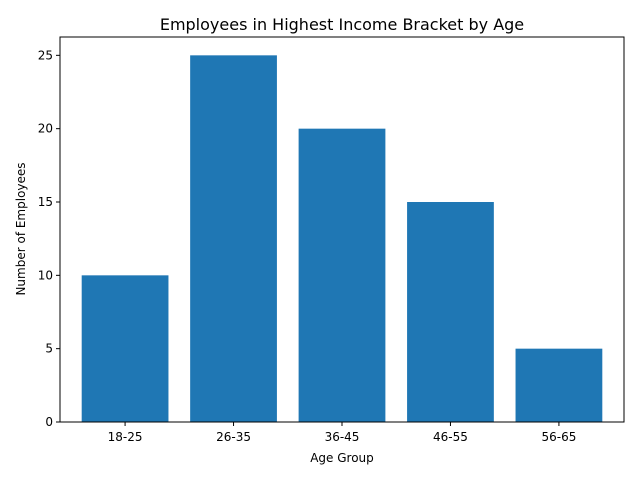 The image size is (640, 480). What do you see at coordinates (558, 437) in the screenshot?
I see `x-tick-label: 56-65` at bounding box center [558, 437].